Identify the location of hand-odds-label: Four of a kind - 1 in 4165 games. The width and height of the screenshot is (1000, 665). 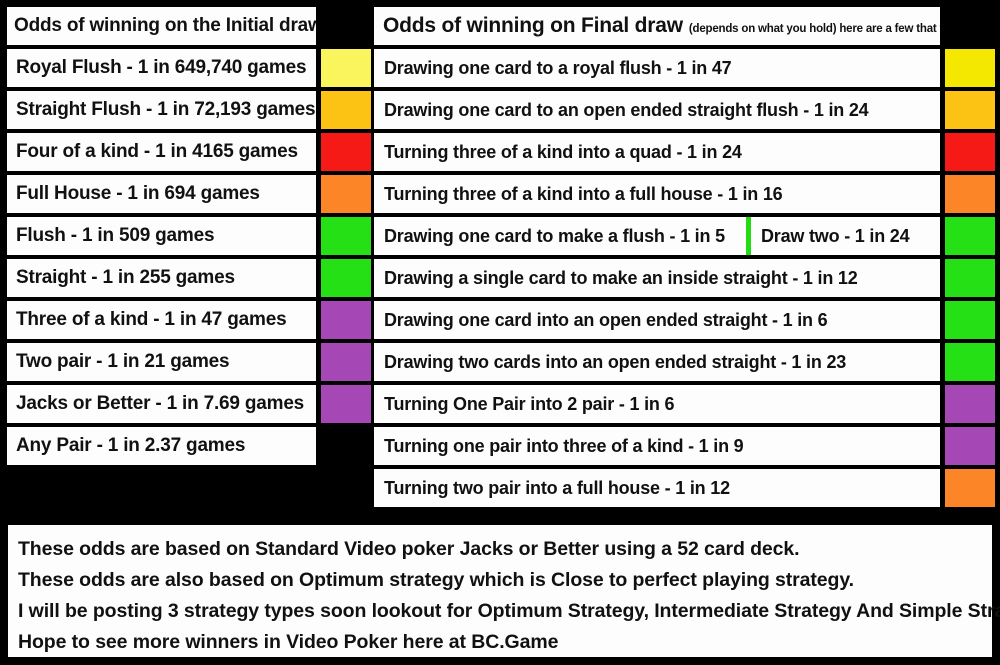
(162, 152).